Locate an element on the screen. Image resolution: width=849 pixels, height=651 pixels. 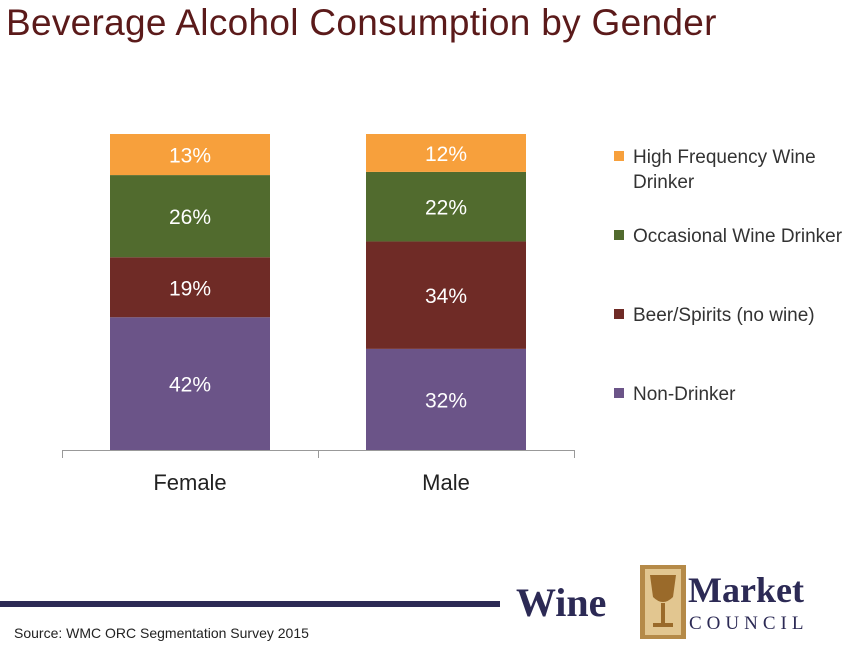
data-label: 22% is located at coordinates (446, 208).